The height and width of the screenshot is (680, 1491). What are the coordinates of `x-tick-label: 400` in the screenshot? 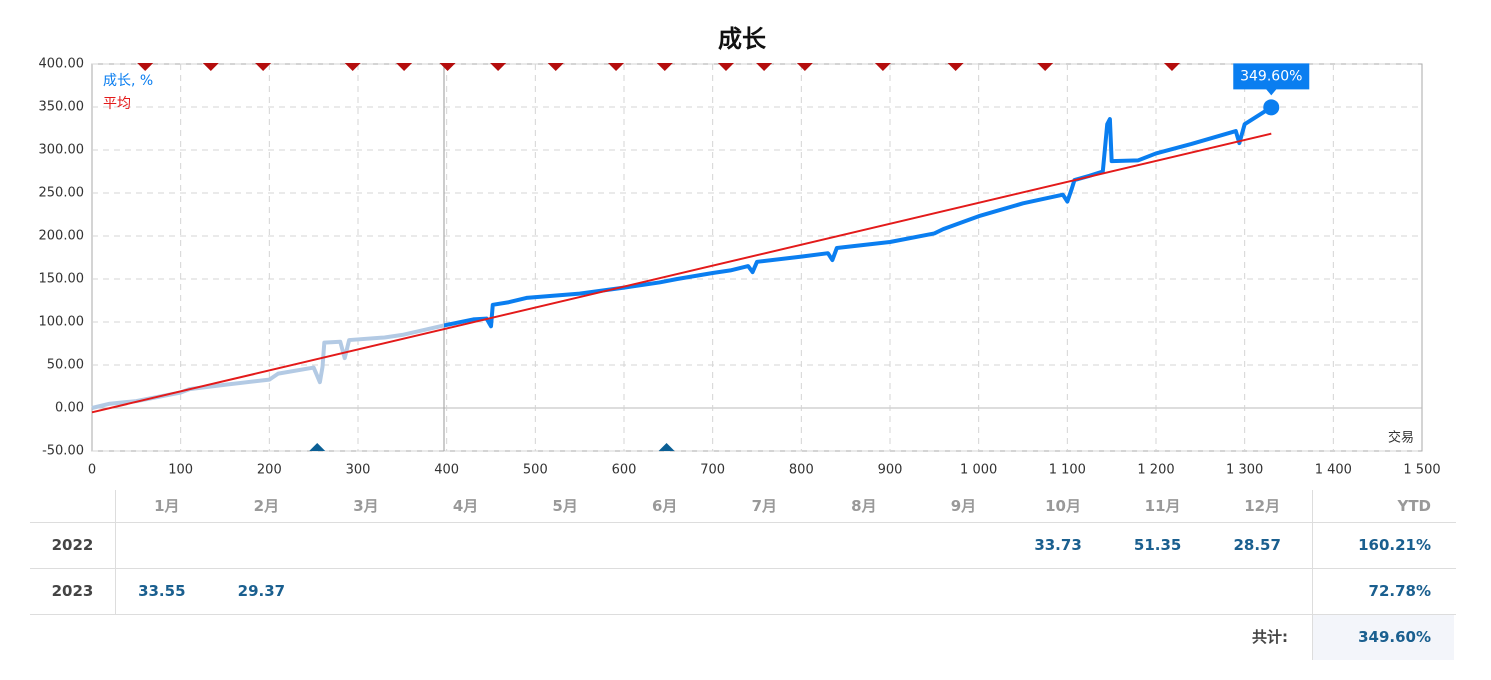 It's located at (446, 470).